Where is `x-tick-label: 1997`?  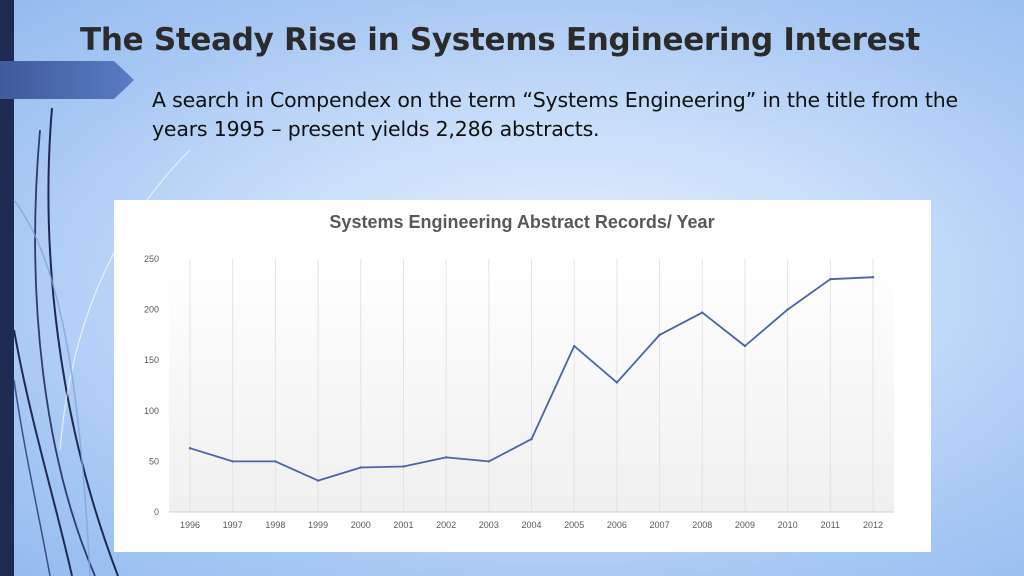
x-tick-label: 1997 is located at coordinates (233, 525).